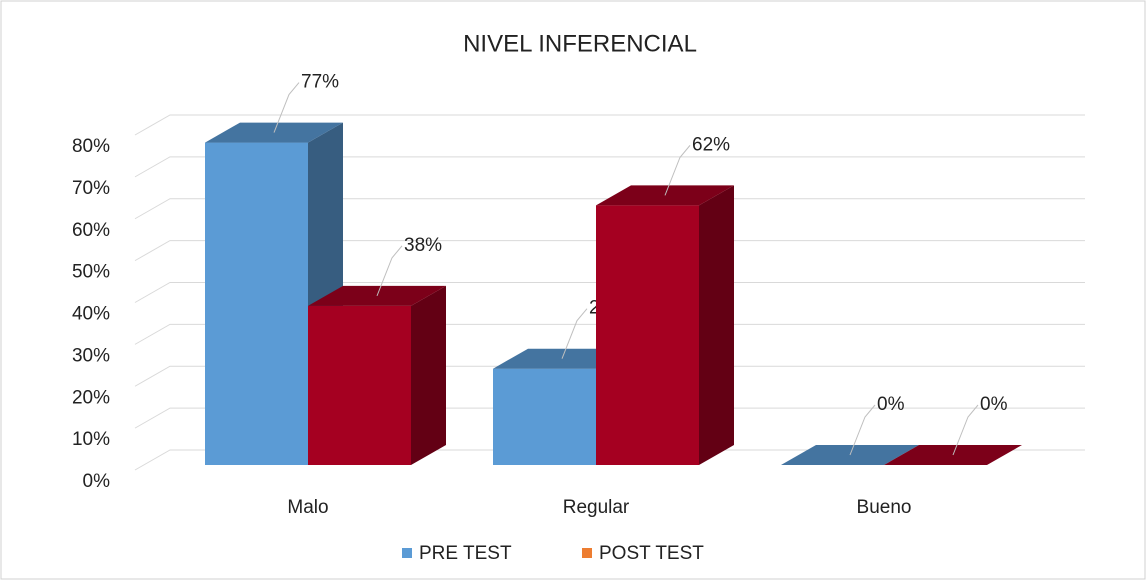 Image resolution: width=1146 pixels, height=580 pixels. Describe the element at coordinates (91, 314) in the screenshot. I see `y-tick-label: 40%` at that location.